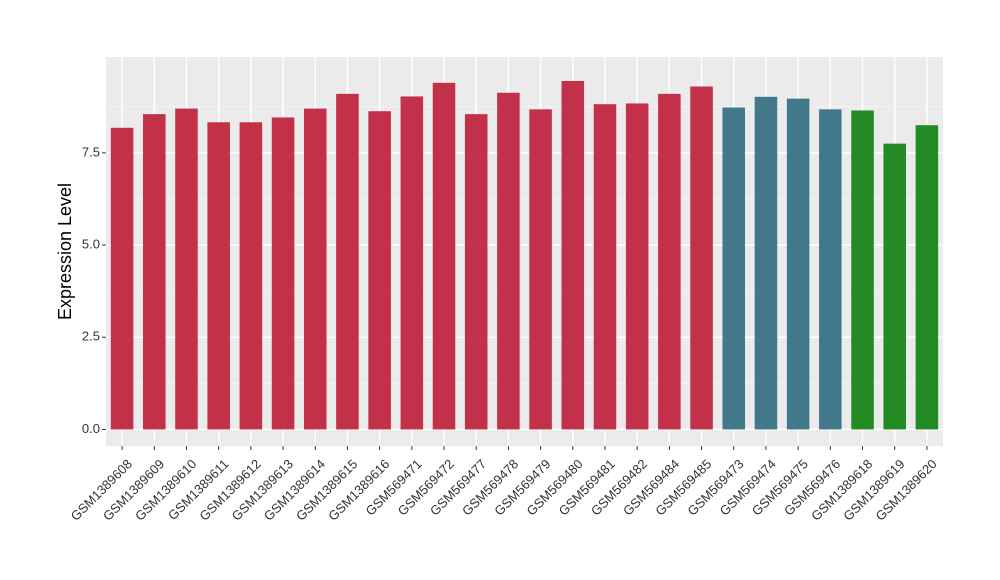 The height and width of the screenshot is (580, 1000). Describe the element at coordinates (91, 336) in the screenshot. I see `y-tick-label: 2.5` at that location.